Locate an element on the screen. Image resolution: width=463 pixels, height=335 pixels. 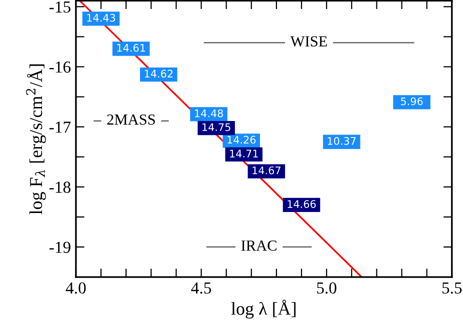
x-tick-label: 5.0 is located at coordinates (326, 288).